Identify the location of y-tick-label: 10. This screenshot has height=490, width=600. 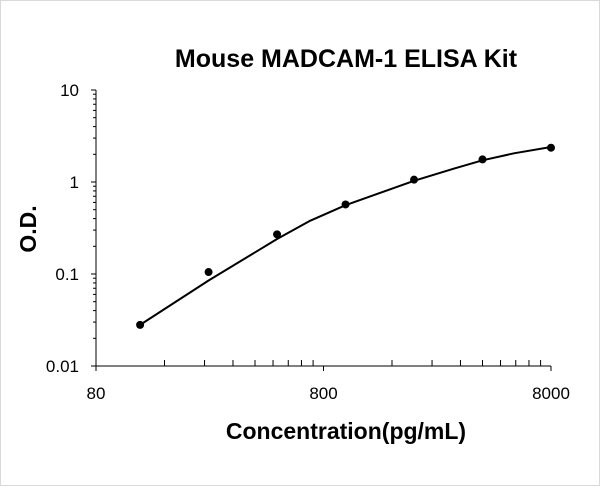
(69, 90).